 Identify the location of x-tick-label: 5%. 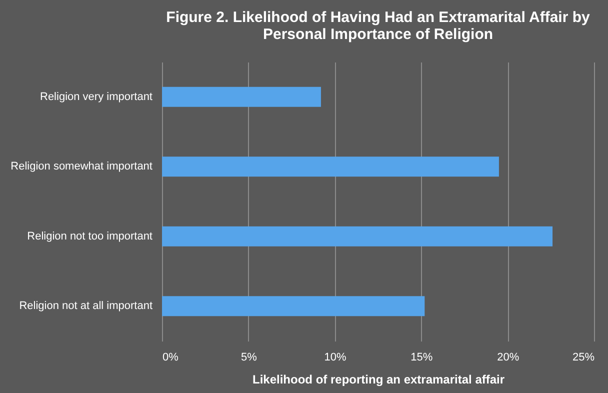
(249, 358).